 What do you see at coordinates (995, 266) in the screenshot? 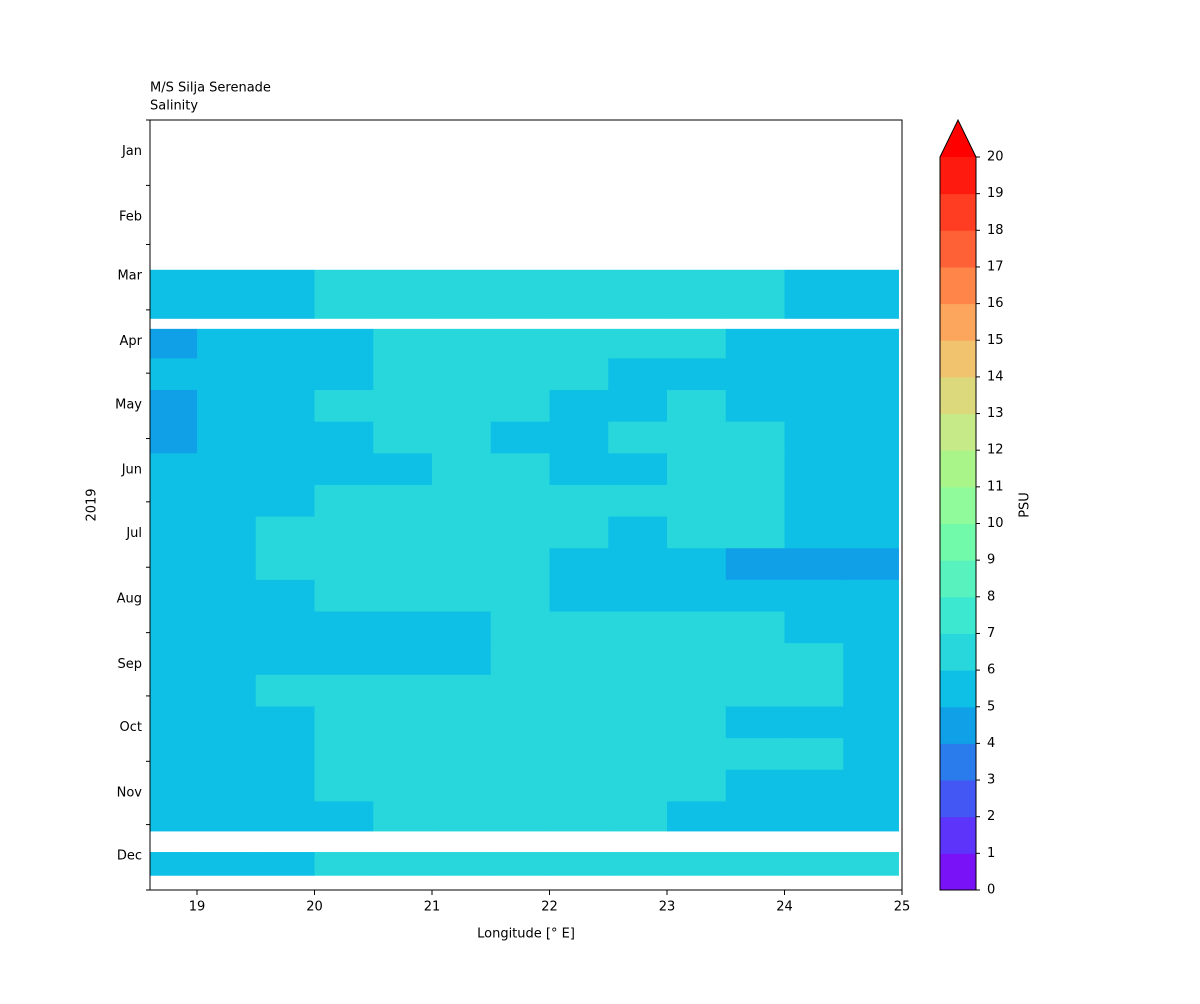
I see `colorbar-tick-label: 17` at bounding box center [995, 266].